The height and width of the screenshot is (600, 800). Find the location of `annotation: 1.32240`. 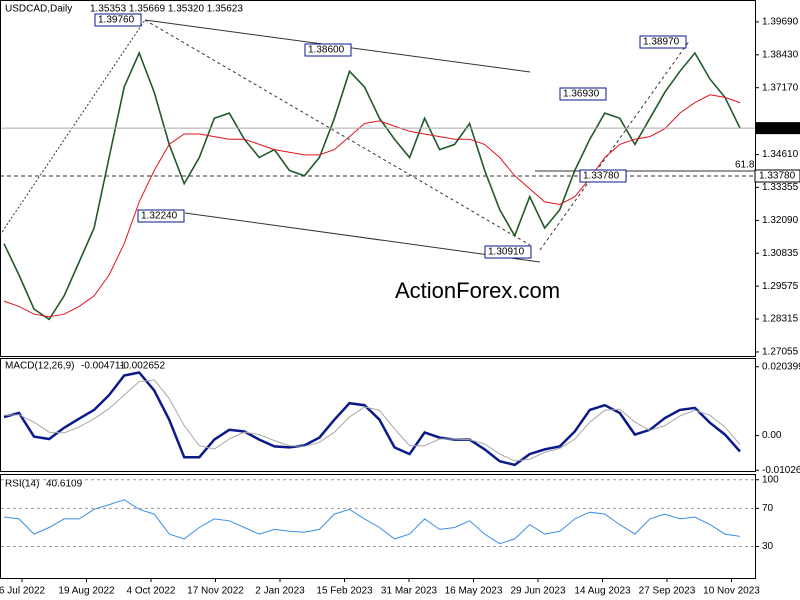

annotation: 1.32240 is located at coordinates (159, 216).